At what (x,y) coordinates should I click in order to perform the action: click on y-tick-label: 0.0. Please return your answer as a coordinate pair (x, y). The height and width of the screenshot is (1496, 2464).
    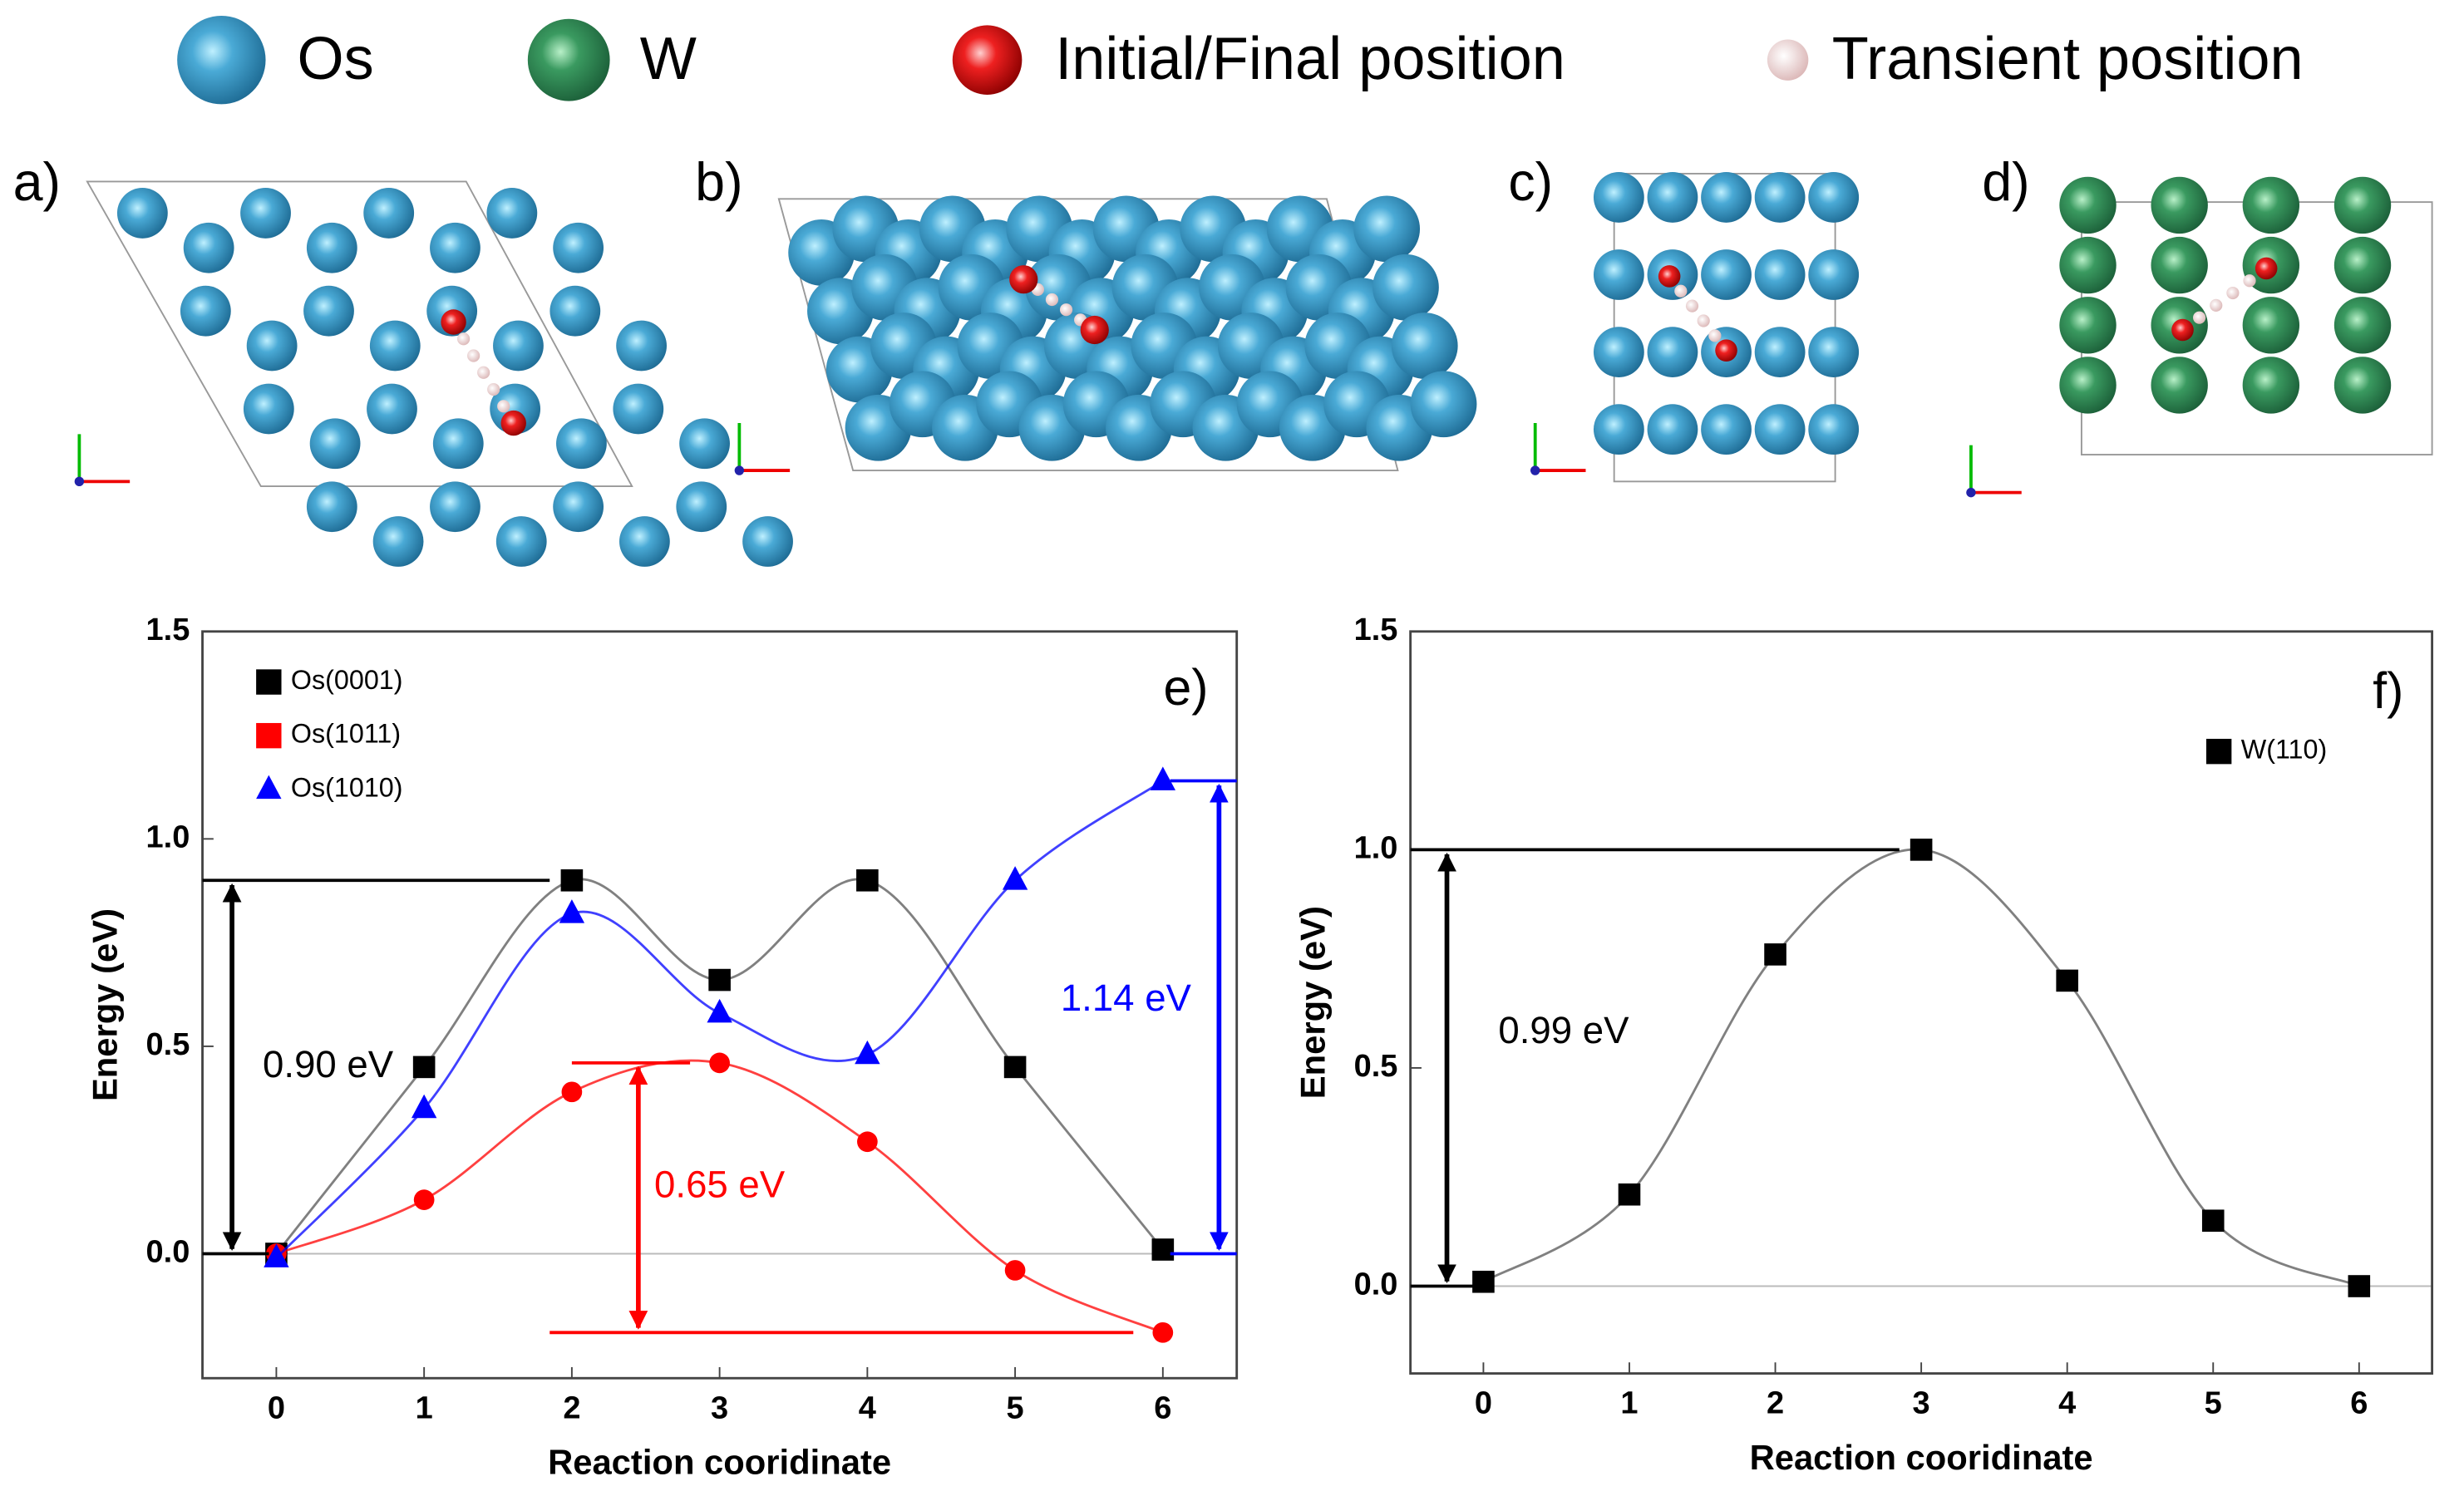
    Looking at the image, I should click on (168, 1252).